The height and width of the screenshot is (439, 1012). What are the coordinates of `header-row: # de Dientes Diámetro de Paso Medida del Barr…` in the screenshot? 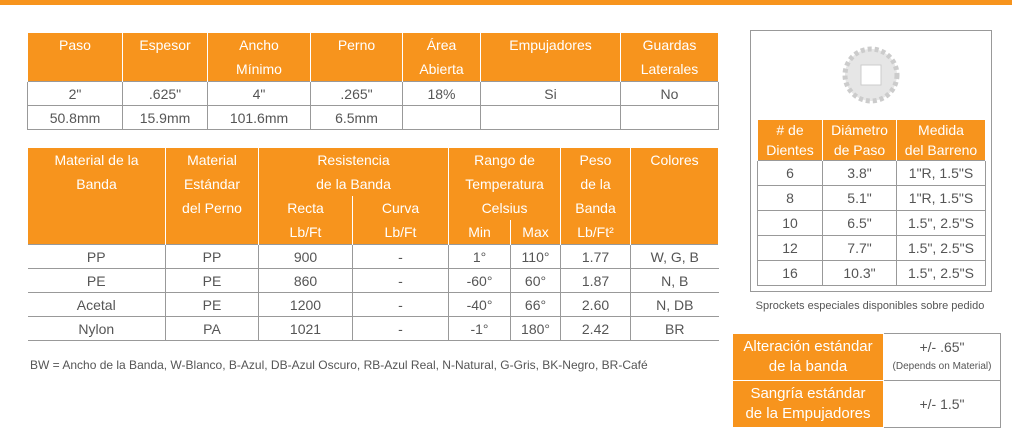 It's located at (871, 140).